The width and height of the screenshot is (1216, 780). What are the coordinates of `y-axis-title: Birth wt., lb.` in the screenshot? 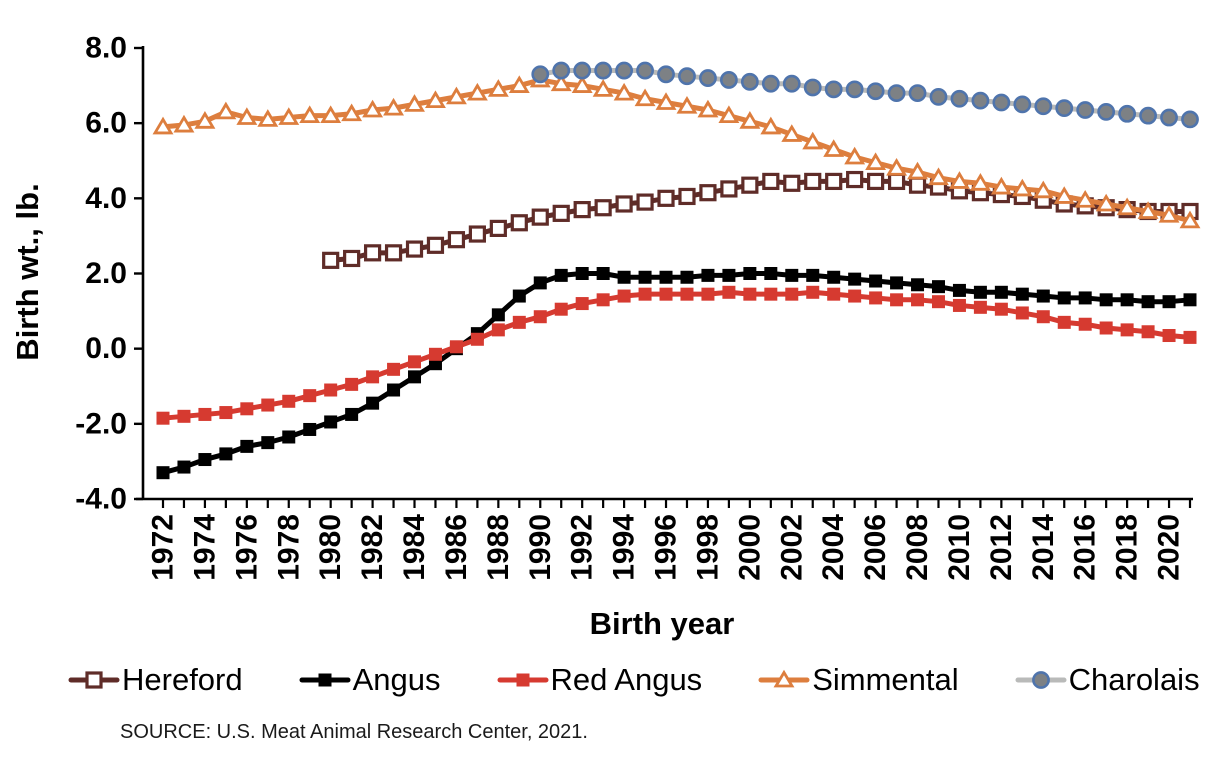 It's located at (27, 271).